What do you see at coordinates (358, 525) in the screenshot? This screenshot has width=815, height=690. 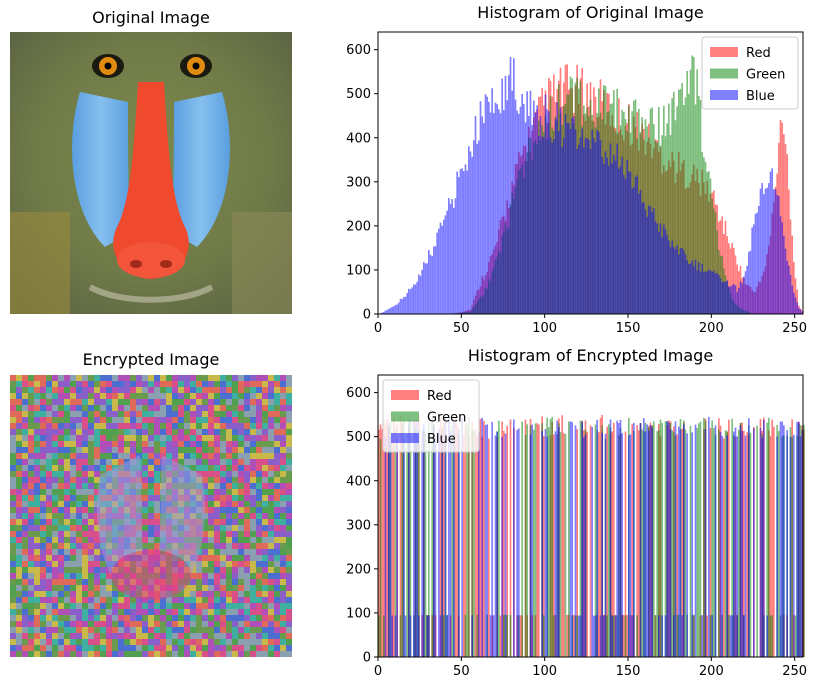 I see `y-tick-label: 300` at bounding box center [358, 525].